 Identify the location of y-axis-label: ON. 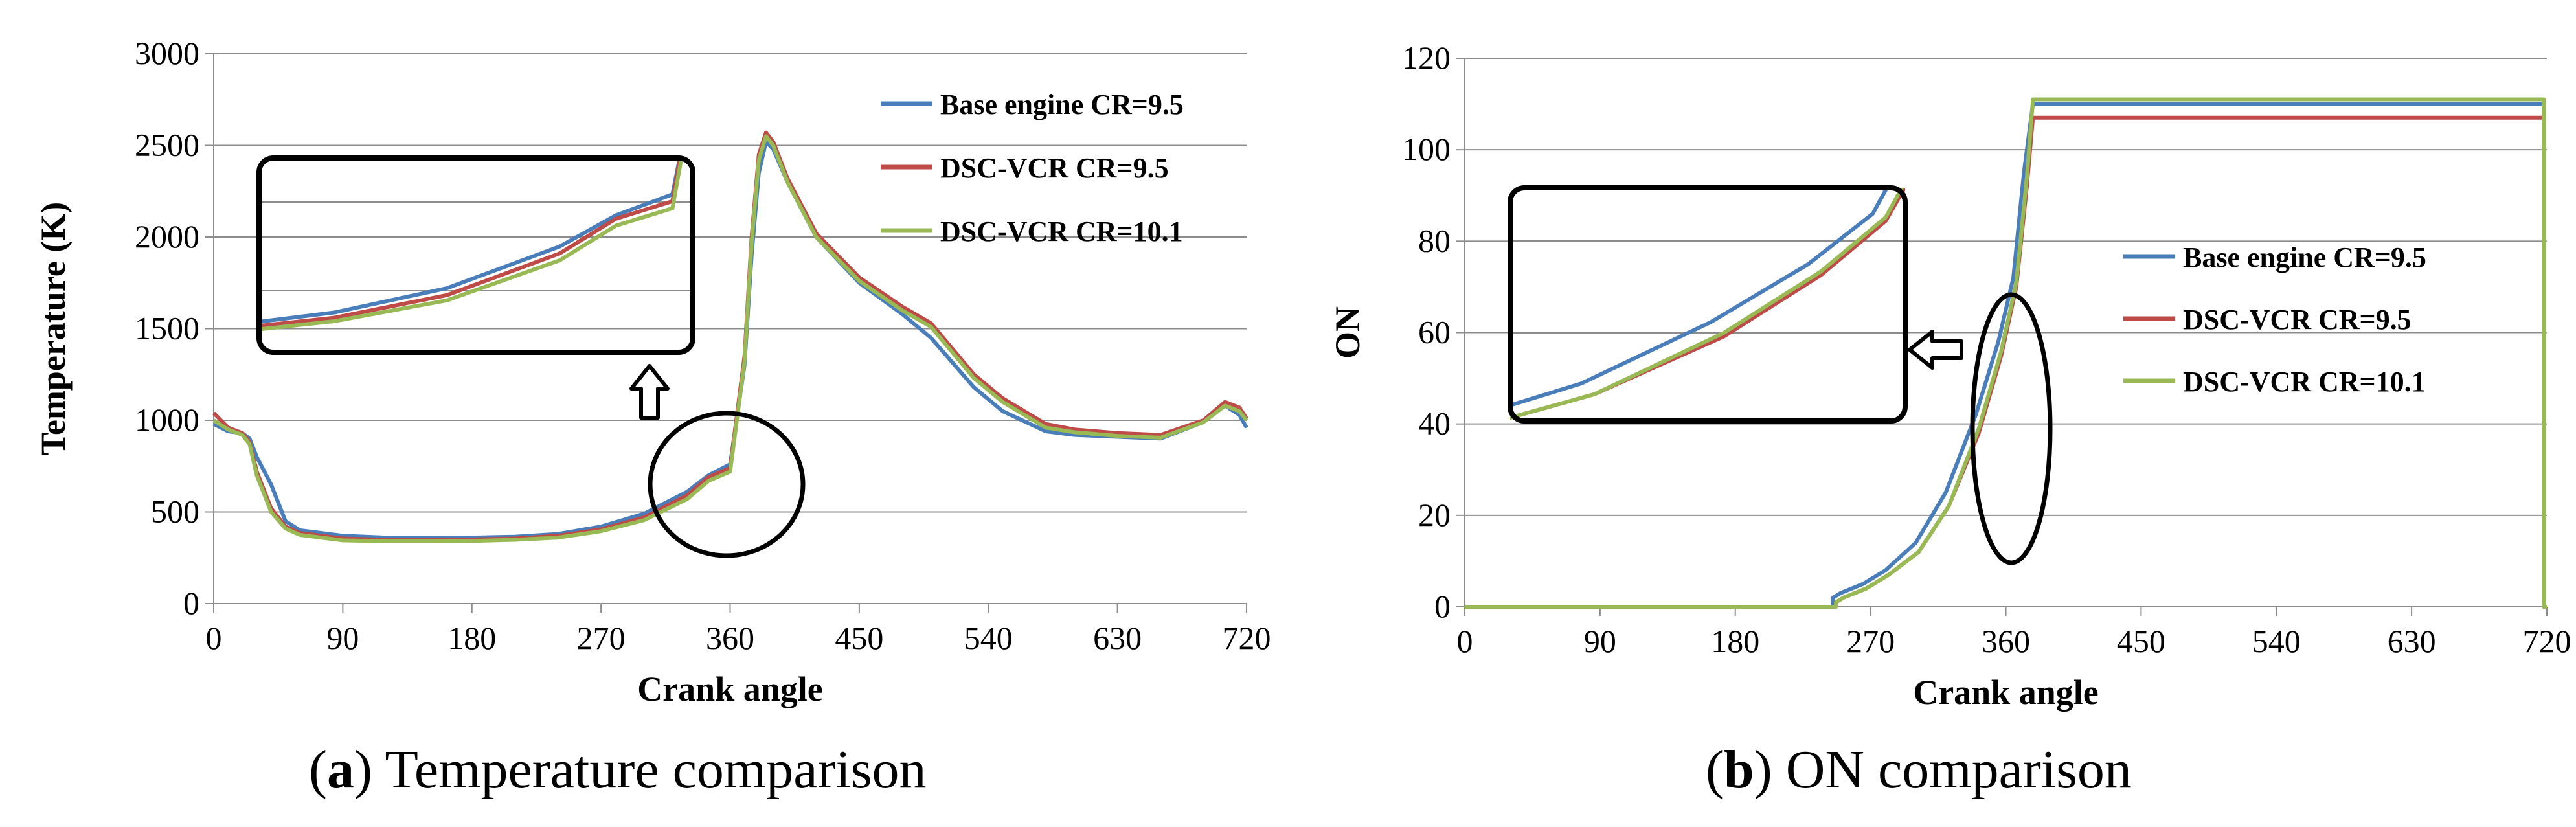
(1347, 332).